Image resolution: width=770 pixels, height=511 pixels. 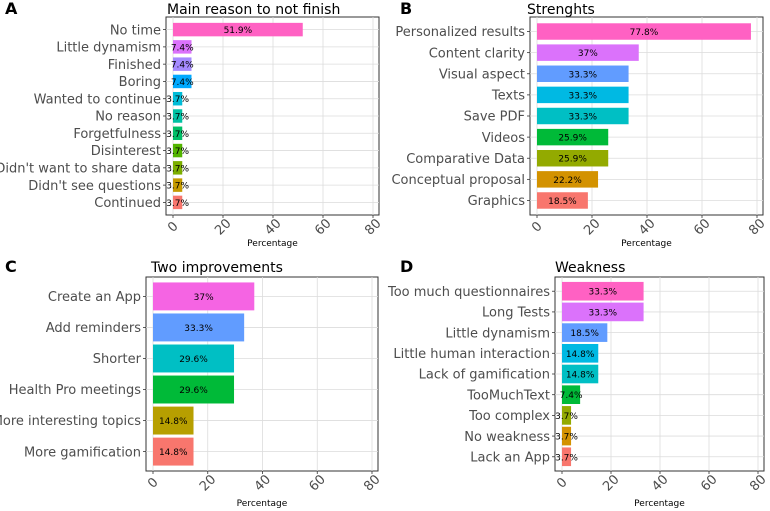 I want to click on category-label-visual-aspect: Visual aspect, so click(x=482, y=74).